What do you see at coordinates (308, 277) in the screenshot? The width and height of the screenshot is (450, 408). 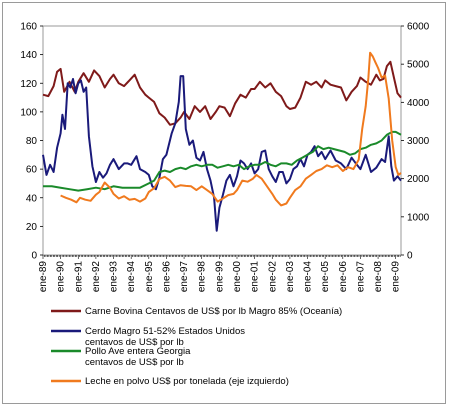 I see `x-tick-label: ene-04` at bounding box center [308, 277].